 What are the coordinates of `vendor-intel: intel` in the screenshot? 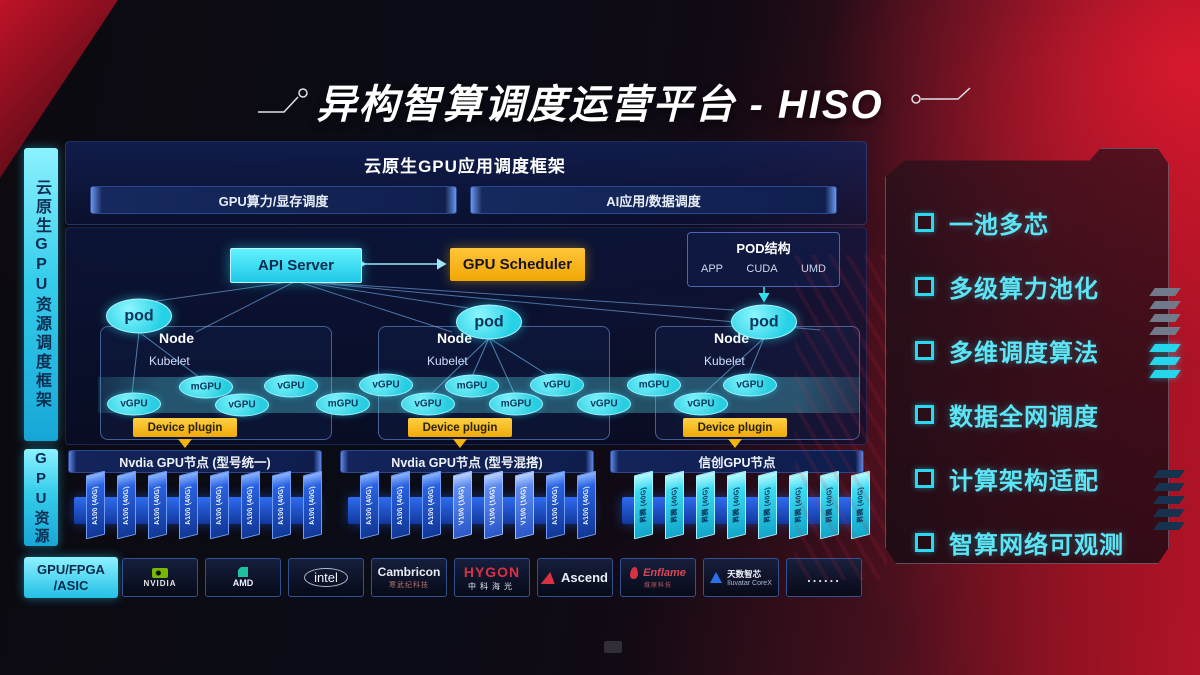 It's located at (326, 577).